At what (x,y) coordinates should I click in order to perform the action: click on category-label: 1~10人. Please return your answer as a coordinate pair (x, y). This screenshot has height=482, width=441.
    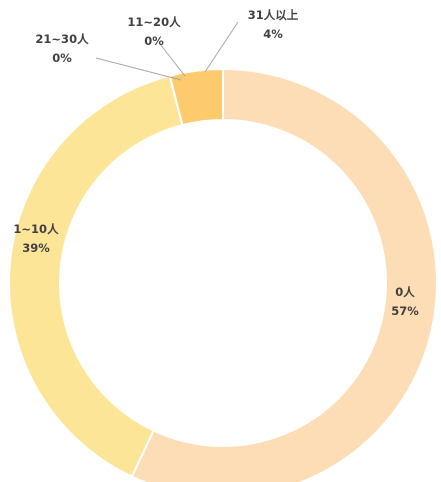
    Looking at the image, I should click on (36, 229).